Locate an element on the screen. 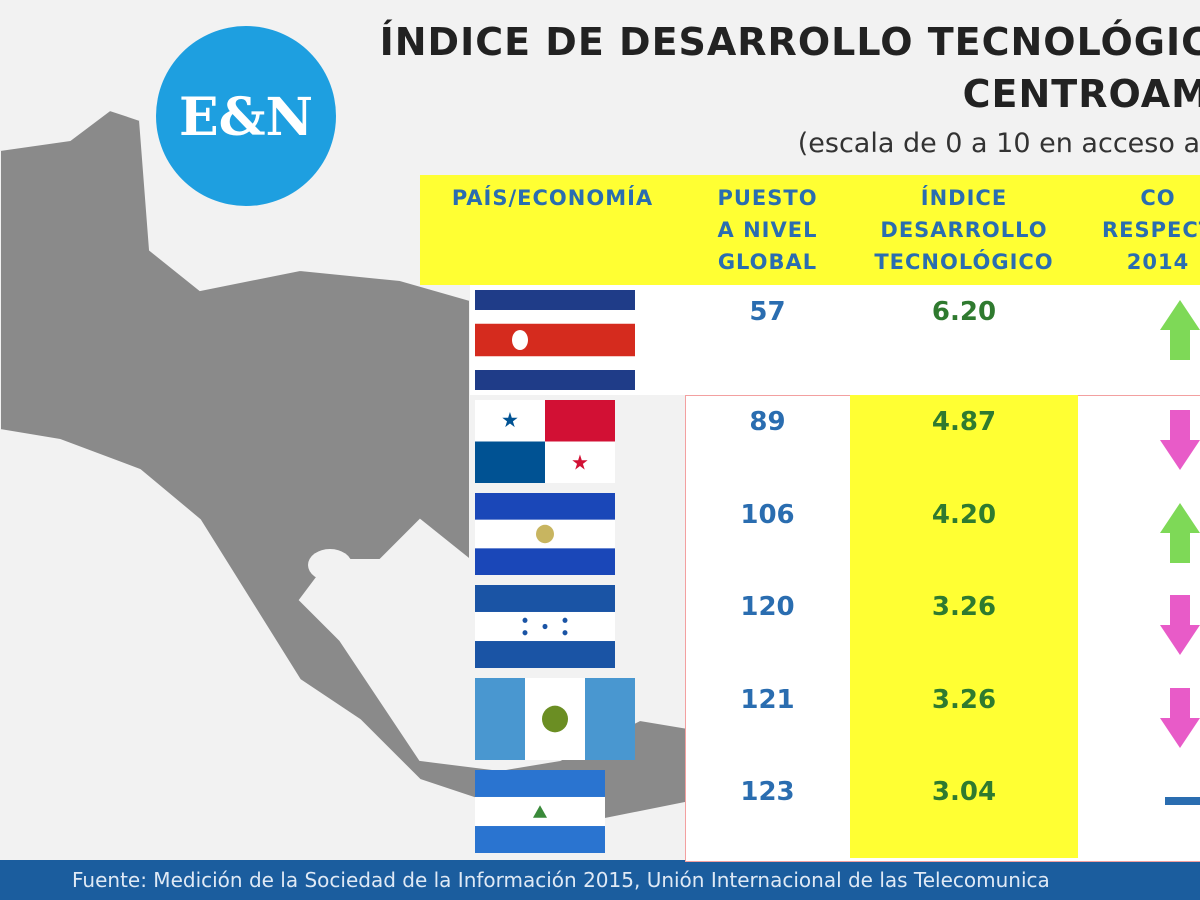 Image resolution: width=1200 pixels, height=900 pixels. header-line: RESPECT is located at coordinates (1150, 230).